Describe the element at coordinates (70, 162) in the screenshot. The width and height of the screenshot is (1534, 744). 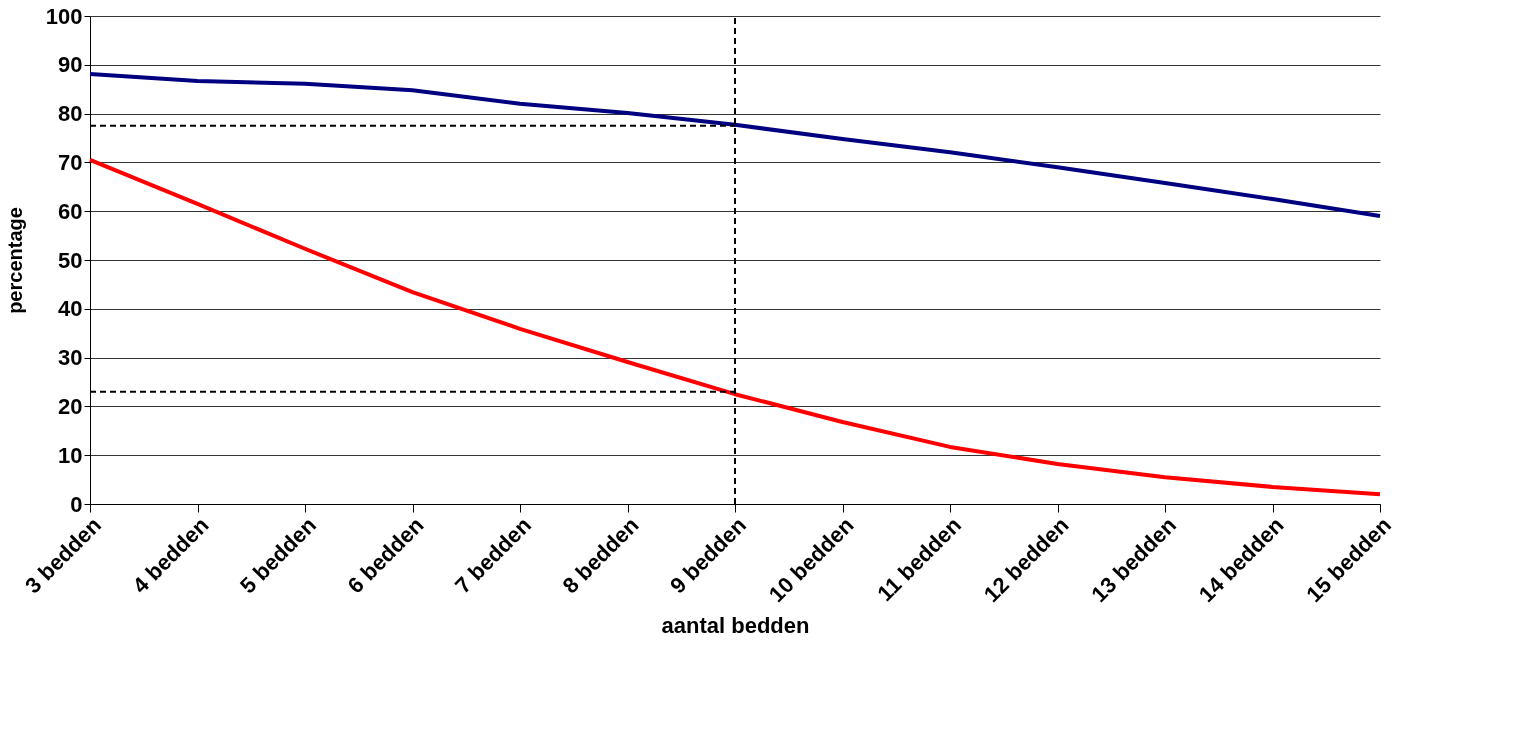
I see `y-tick-label: 70` at that location.